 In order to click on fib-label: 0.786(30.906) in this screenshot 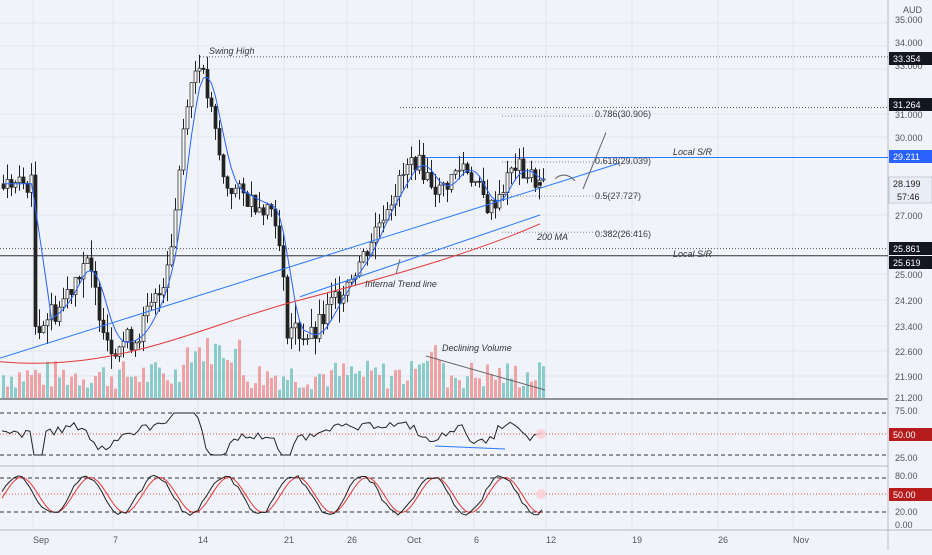, I will do `click(623, 114)`.